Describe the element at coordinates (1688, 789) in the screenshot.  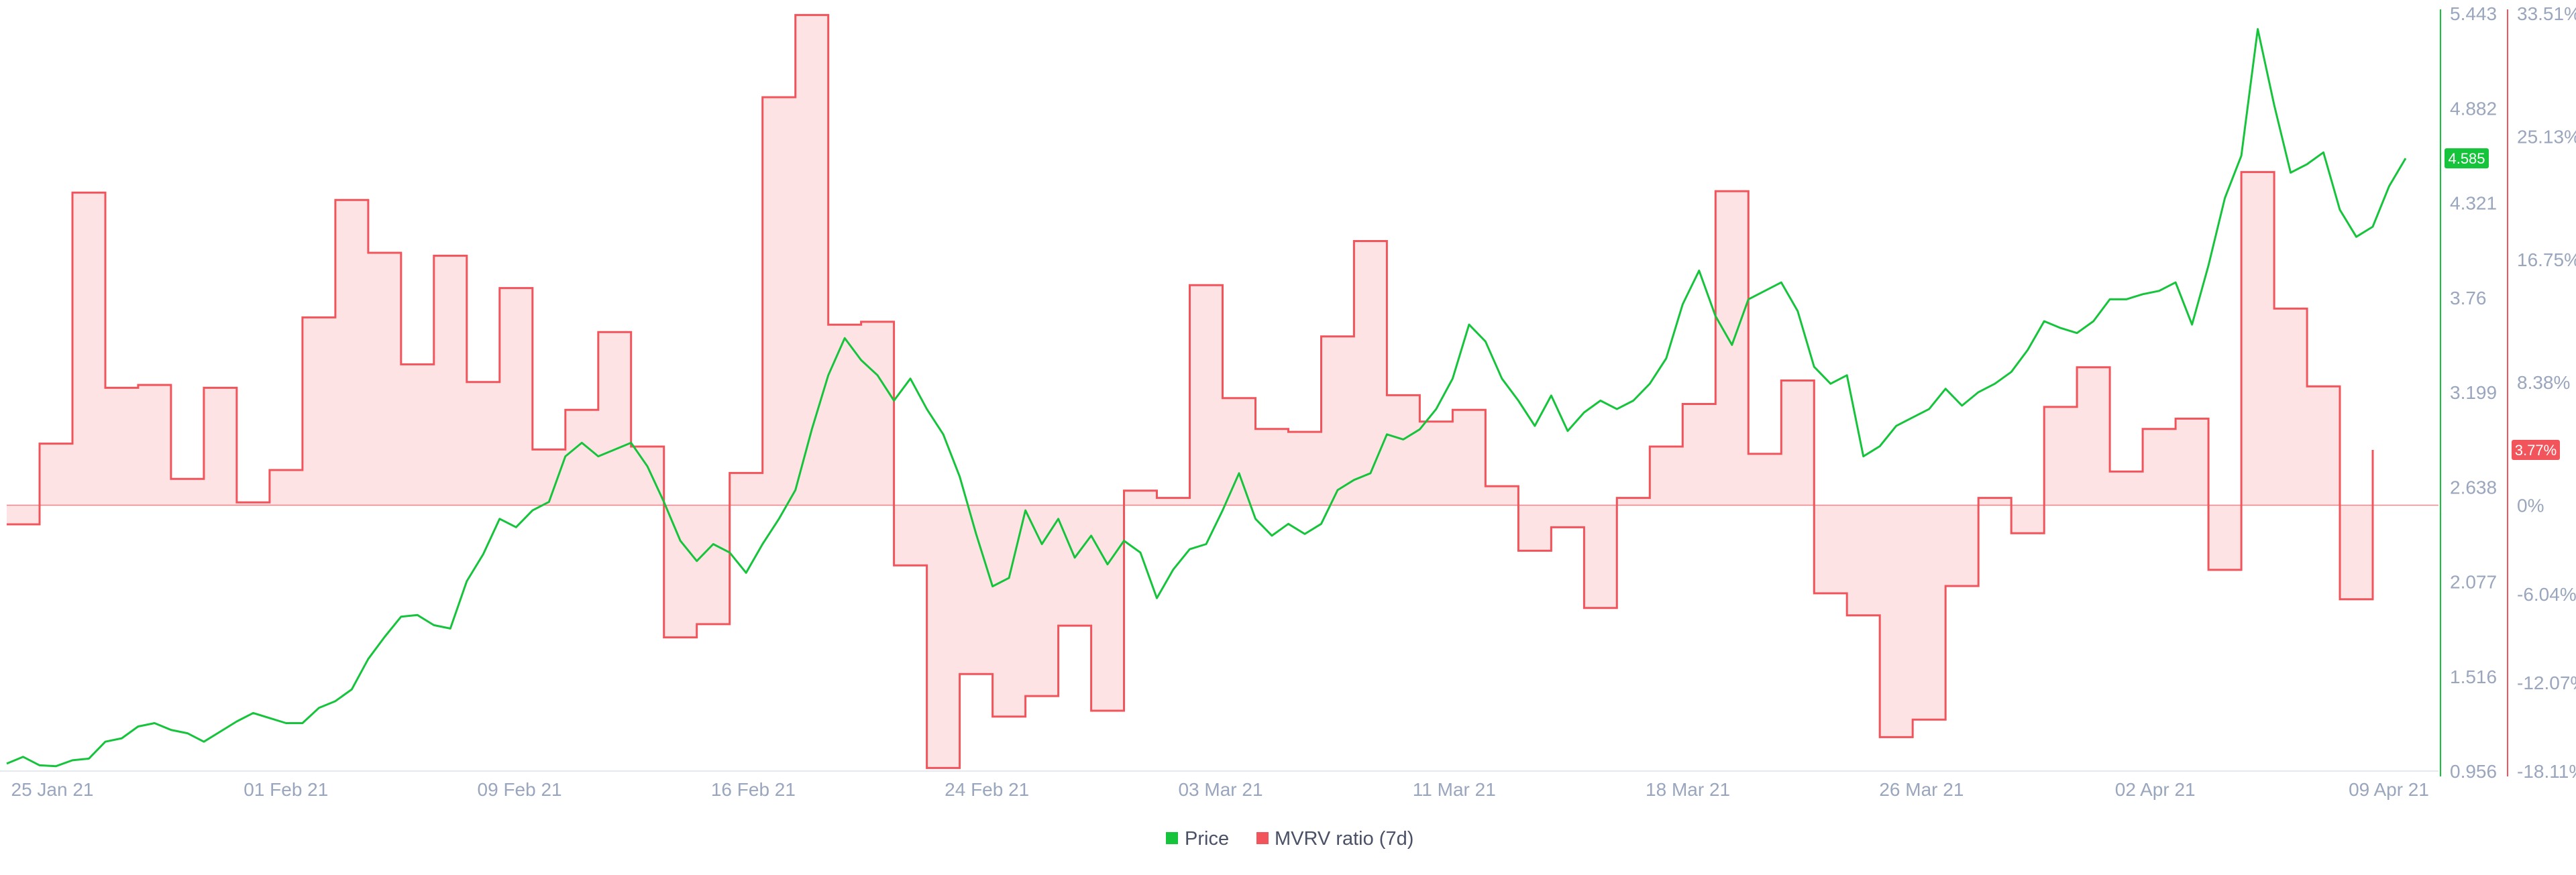
I see `x-tick-label: 18 Mar 21` at that location.